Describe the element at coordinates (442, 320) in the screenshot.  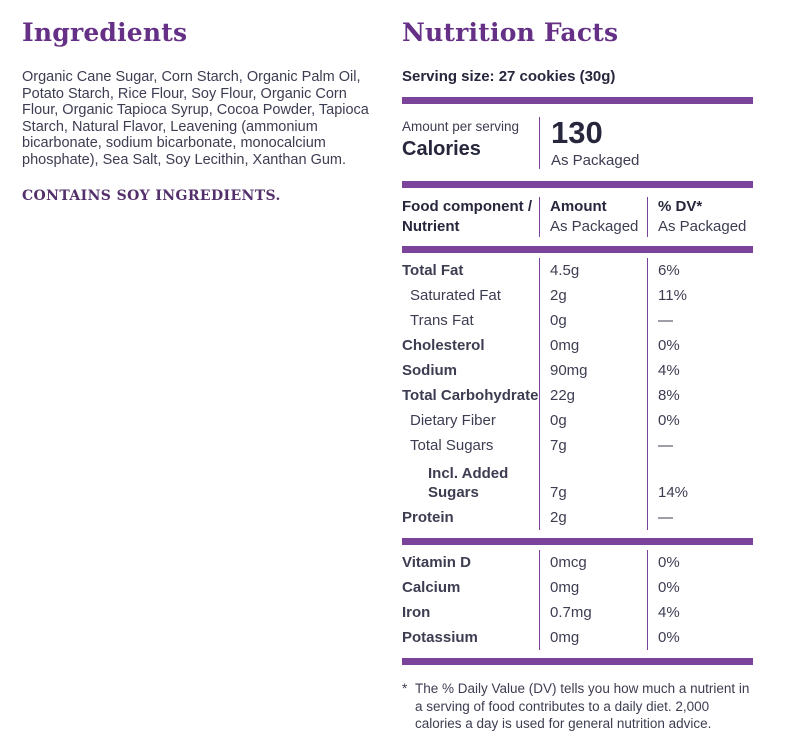
I see `nutrient-label: Trans Fat` at that location.